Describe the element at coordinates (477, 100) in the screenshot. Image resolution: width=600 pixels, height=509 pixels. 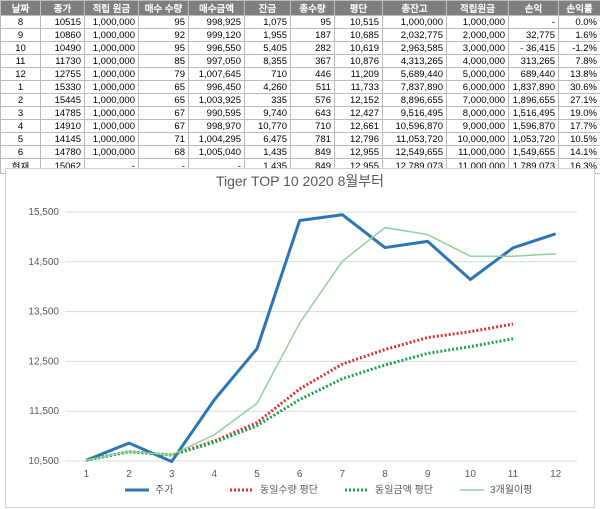
I see `table-cell: 7,000,000` at that location.